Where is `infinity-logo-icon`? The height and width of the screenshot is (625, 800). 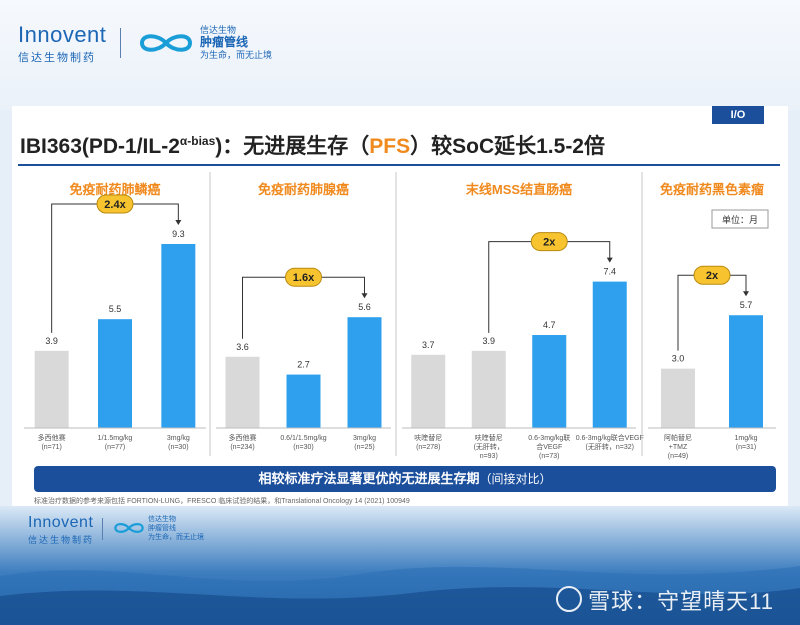
infinity-logo-icon is located at coordinates (166, 43).